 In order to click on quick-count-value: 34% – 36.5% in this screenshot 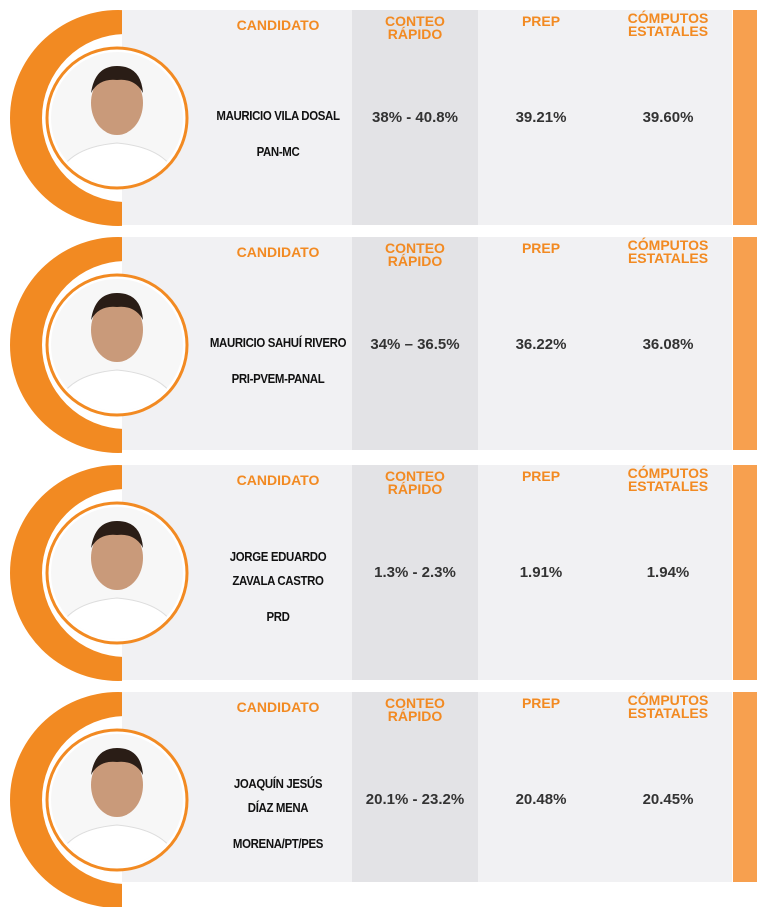, I will do `click(415, 344)`.